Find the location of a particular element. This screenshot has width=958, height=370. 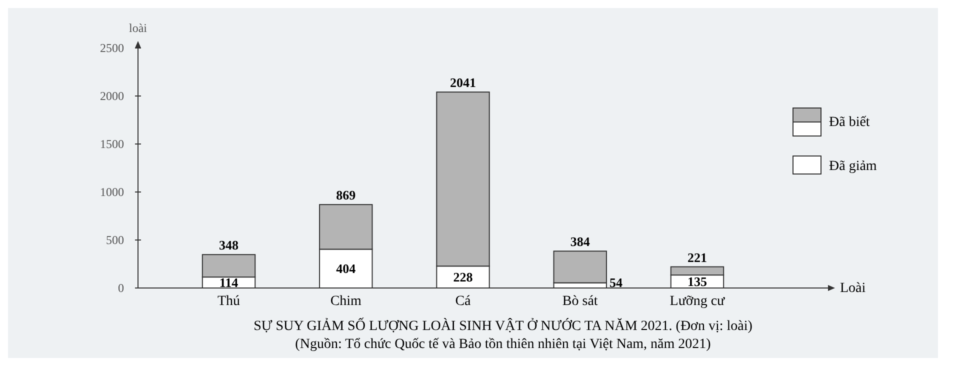

y-tick-label: 2500 is located at coordinates (112, 48).